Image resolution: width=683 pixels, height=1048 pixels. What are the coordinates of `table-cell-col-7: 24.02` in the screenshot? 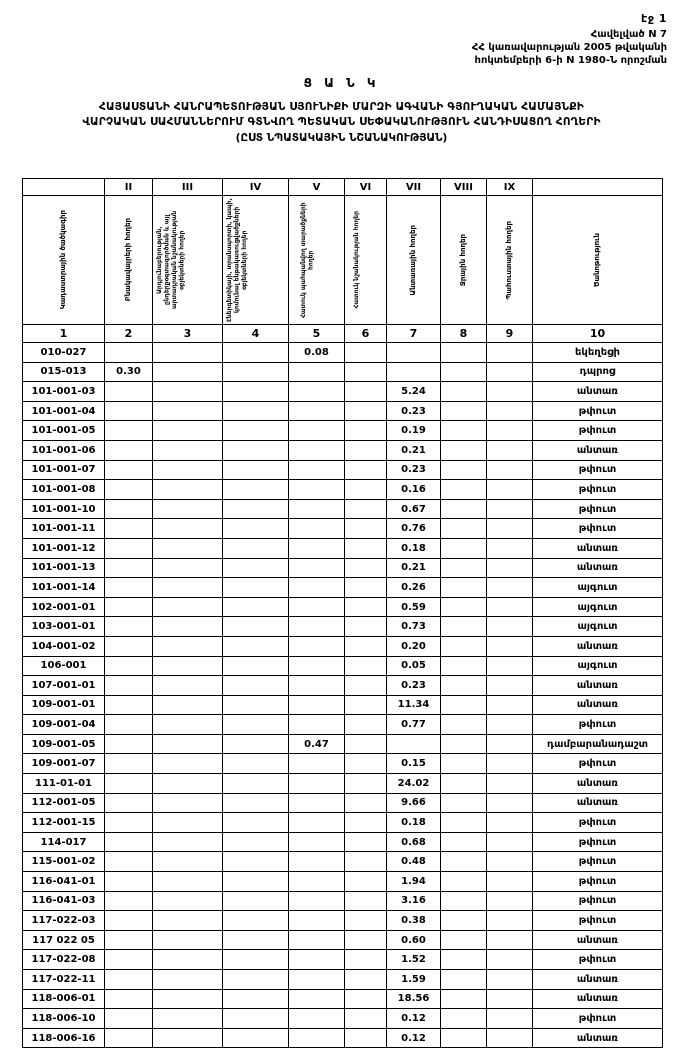 It's located at (413, 783).